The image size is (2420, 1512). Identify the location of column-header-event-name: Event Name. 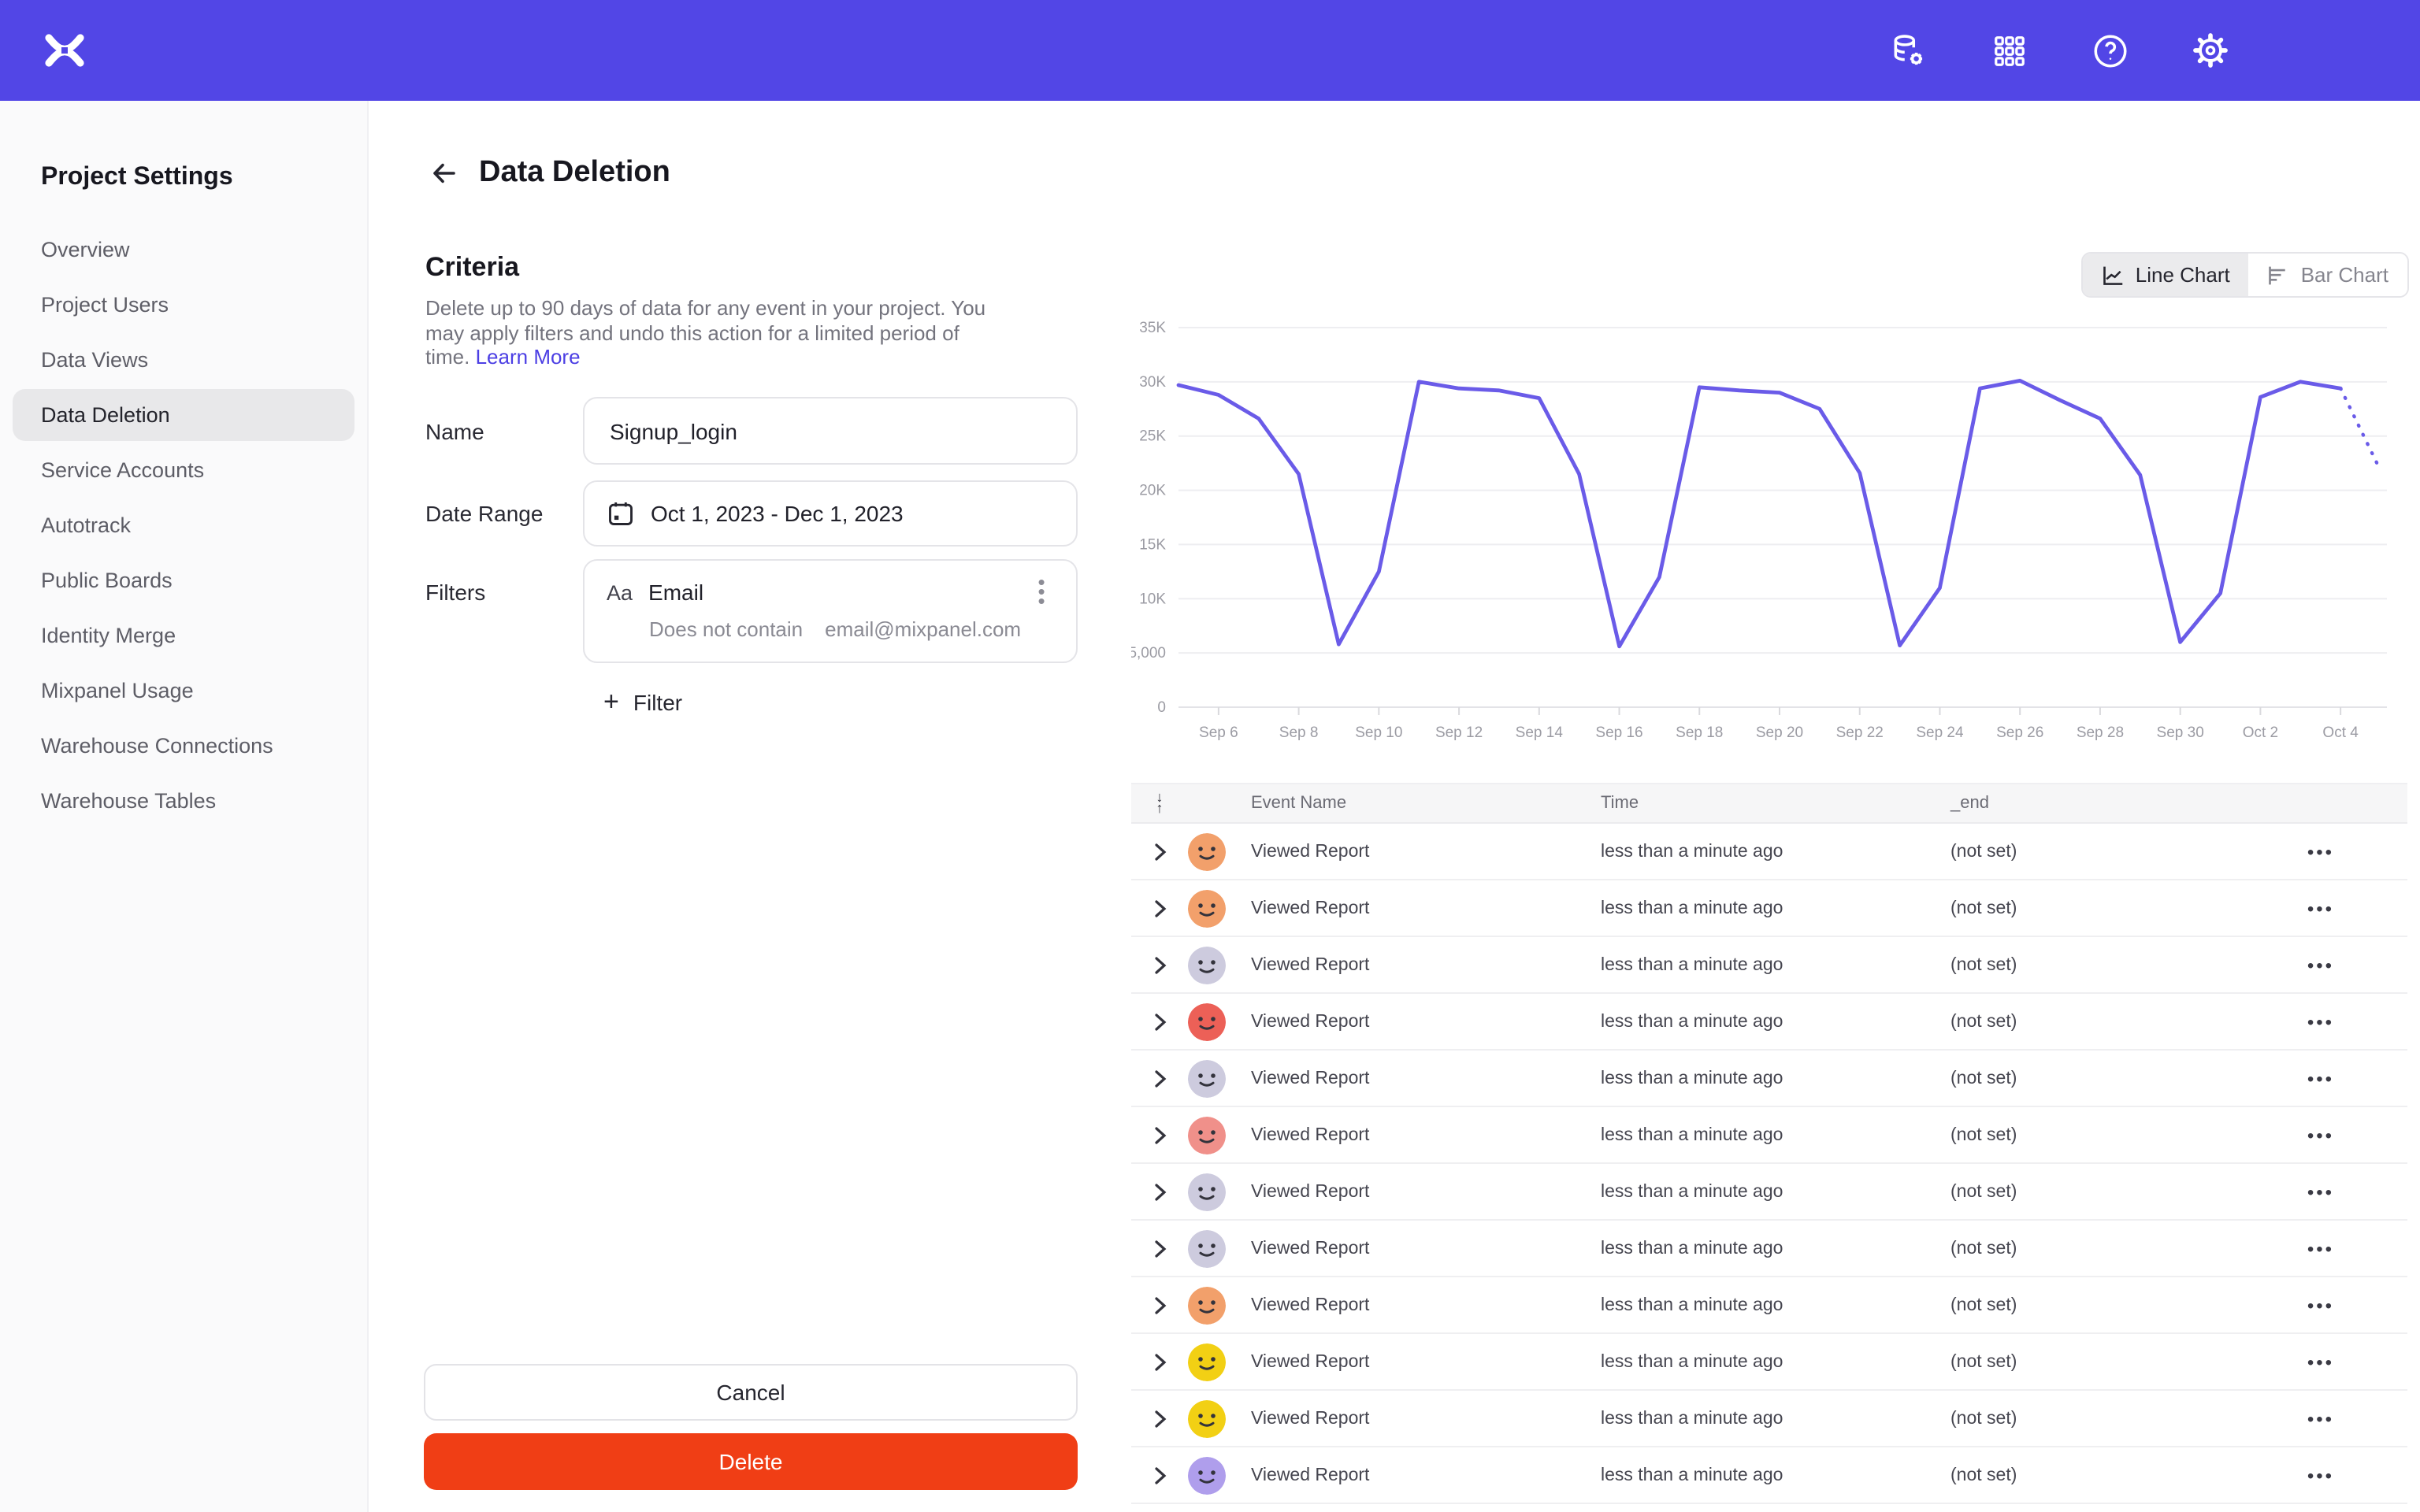
(1299, 803).